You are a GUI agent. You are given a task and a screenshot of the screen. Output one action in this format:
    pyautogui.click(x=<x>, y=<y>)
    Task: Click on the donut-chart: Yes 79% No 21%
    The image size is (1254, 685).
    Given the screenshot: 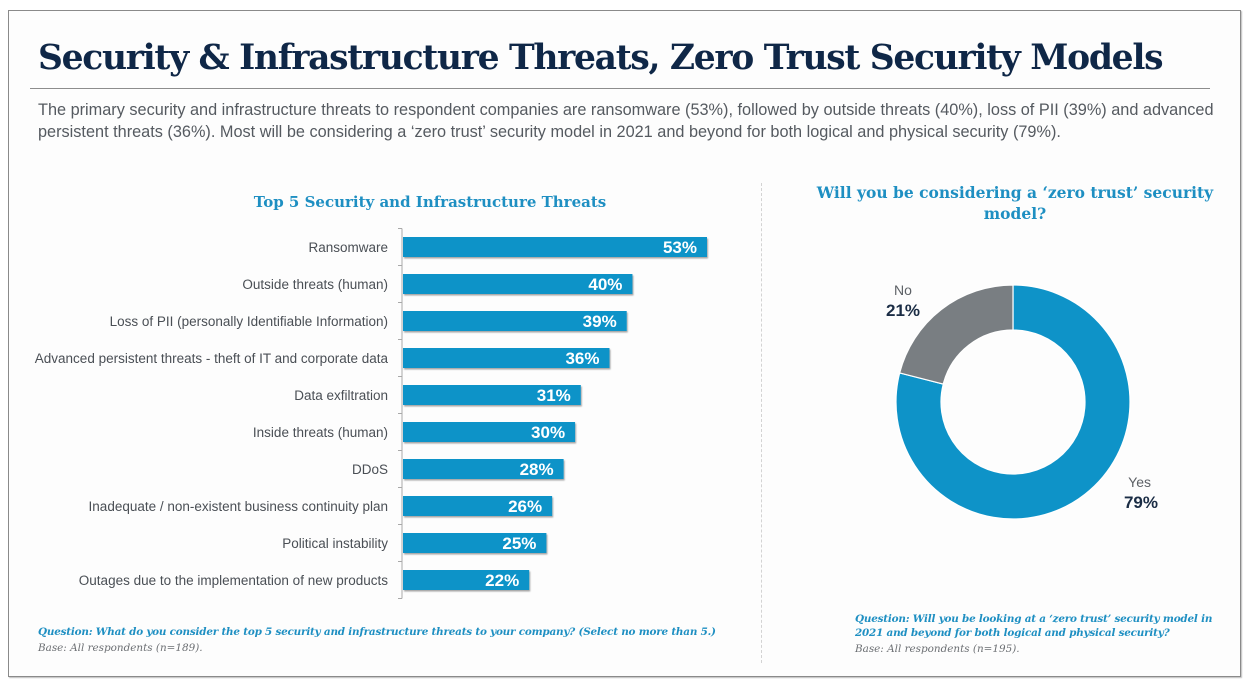 What is the action you would take?
    pyautogui.click(x=1022, y=401)
    